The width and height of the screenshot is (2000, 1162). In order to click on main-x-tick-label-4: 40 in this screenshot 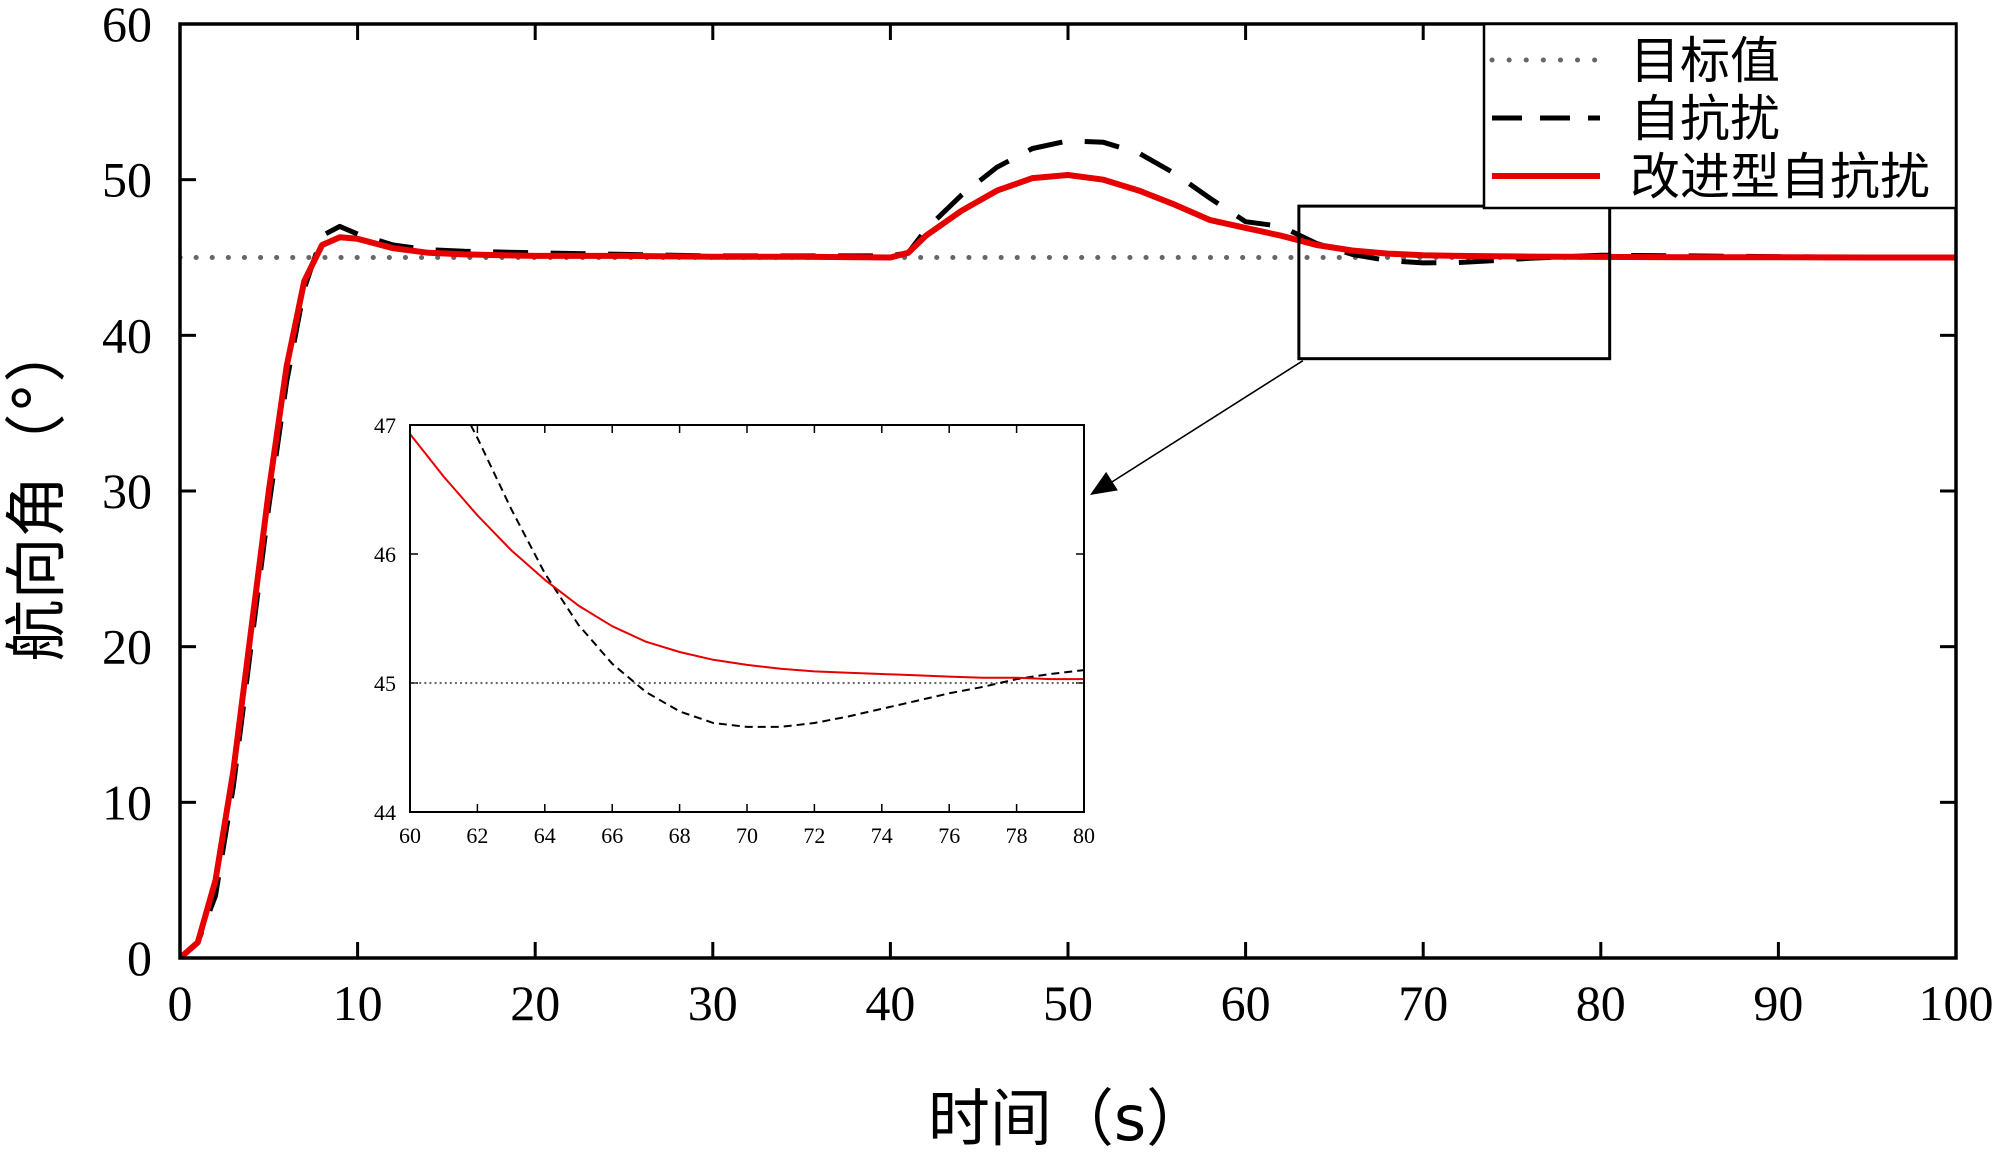, I will do `click(890, 1003)`.